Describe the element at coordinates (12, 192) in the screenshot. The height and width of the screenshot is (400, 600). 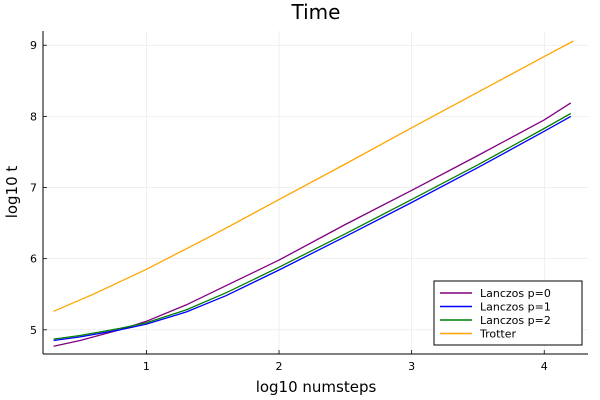
I see `y-axis-label: log10 t` at that location.